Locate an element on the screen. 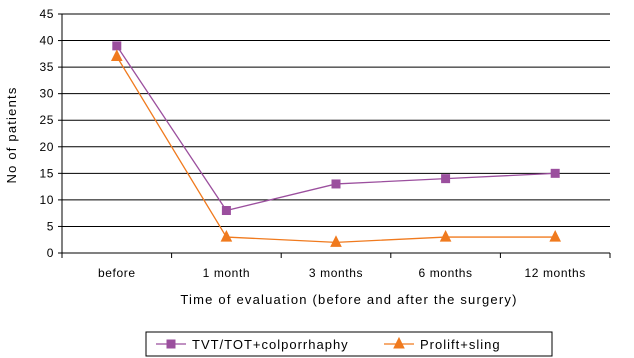 The image size is (634, 358). x-tick-label: 6 months is located at coordinates (446, 273).